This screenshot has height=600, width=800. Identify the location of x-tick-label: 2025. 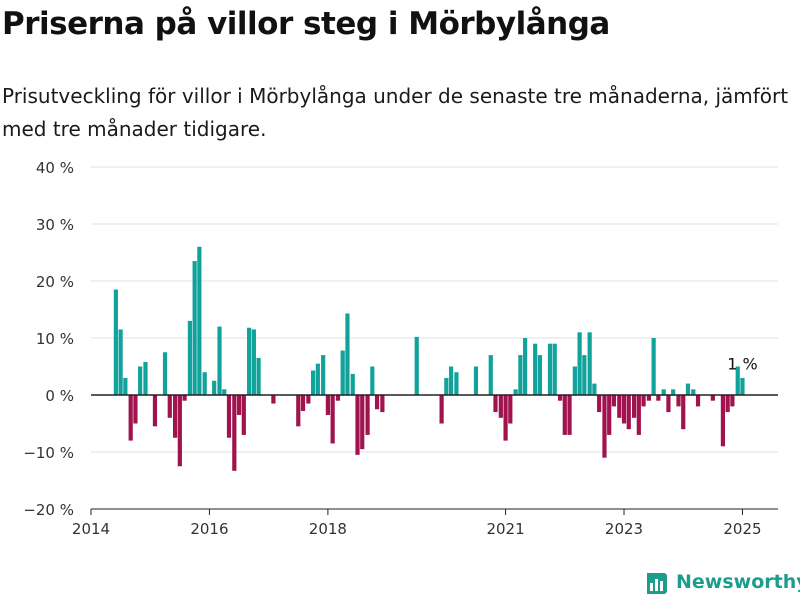
(742, 529).